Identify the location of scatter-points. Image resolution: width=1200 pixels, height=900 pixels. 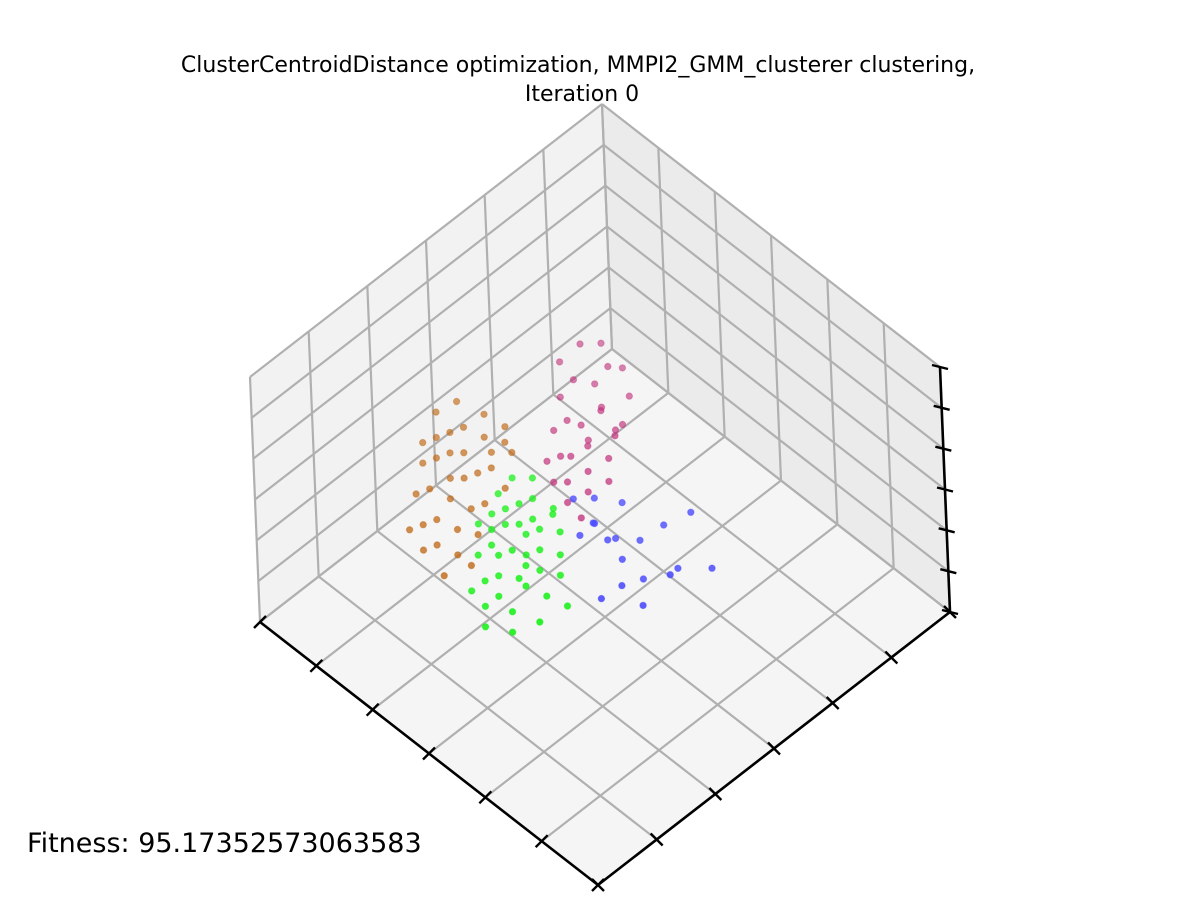
(560, 487).